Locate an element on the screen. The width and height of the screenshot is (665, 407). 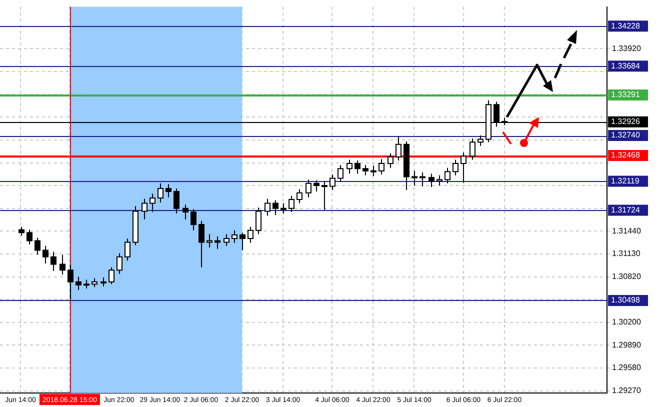
y-tick-label: 1.29270 is located at coordinates (627, 390).